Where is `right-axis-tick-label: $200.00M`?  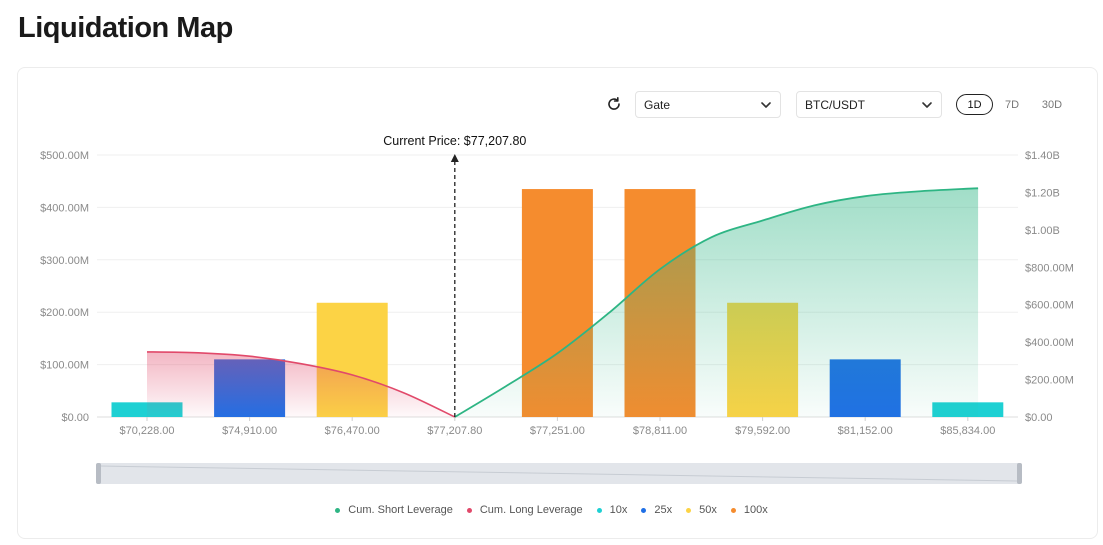 right-axis-tick-label: $200.00M is located at coordinates (1049, 381).